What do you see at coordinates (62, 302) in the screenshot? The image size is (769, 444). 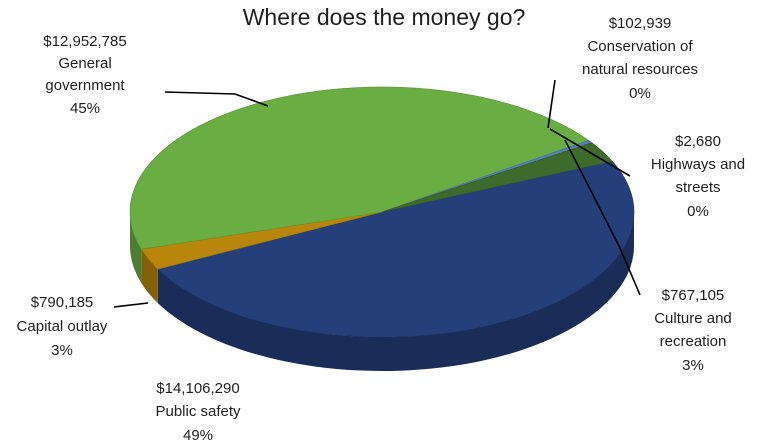 I see `value-label: $790,185` at bounding box center [62, 302].